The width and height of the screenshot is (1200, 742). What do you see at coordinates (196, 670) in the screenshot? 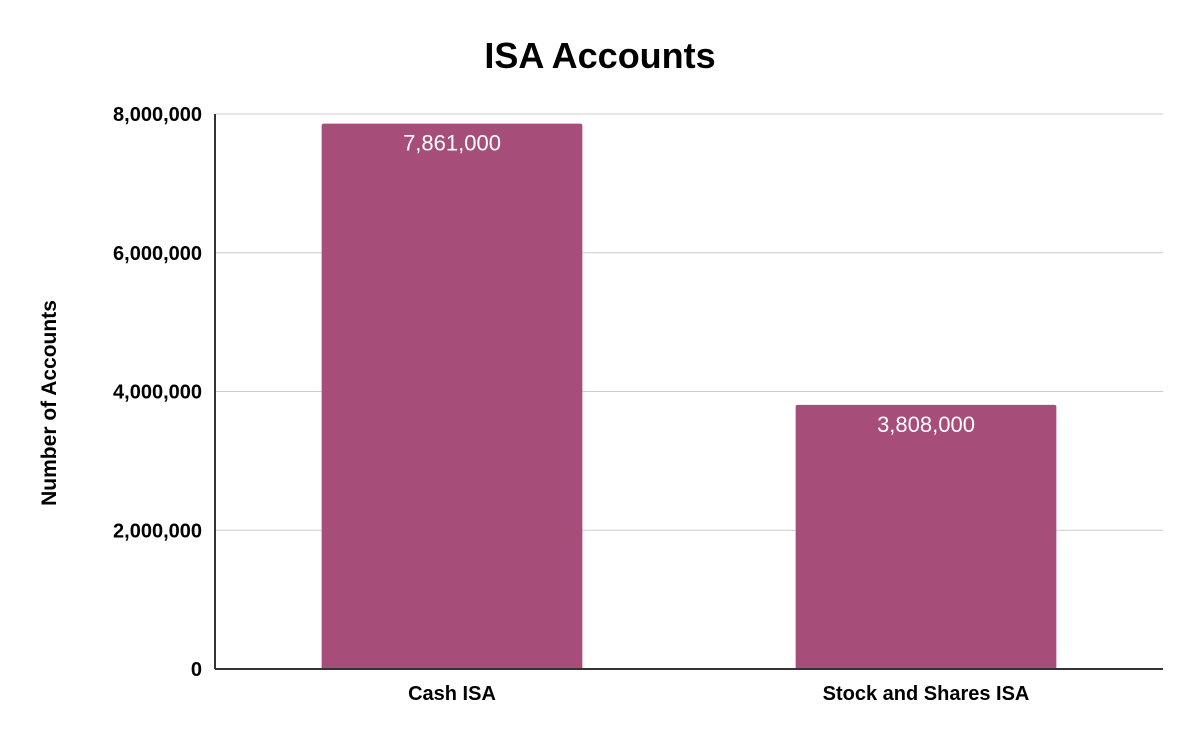
I see `y-tick-label: 0` at bounding box center [196, 670].